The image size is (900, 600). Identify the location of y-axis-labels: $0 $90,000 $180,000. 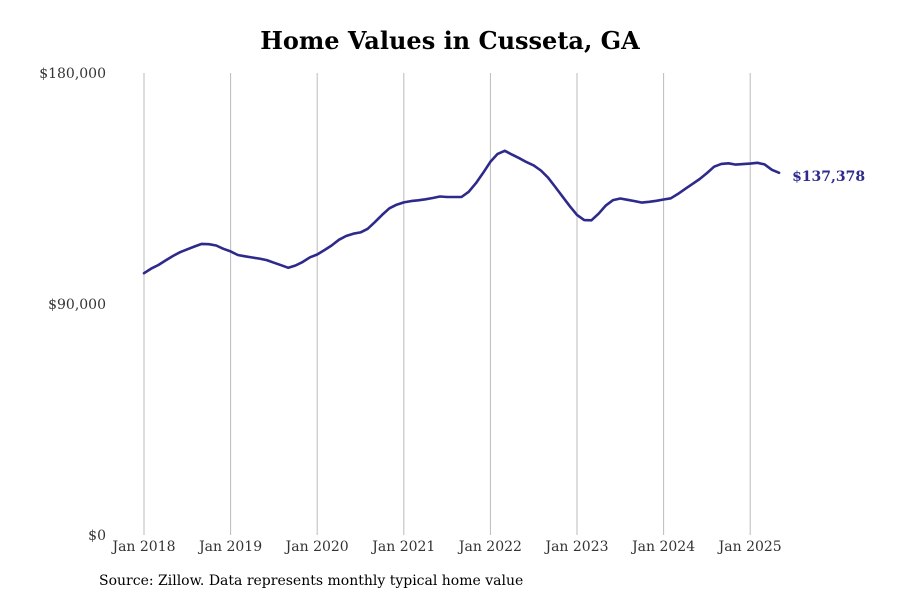
(72, 305).